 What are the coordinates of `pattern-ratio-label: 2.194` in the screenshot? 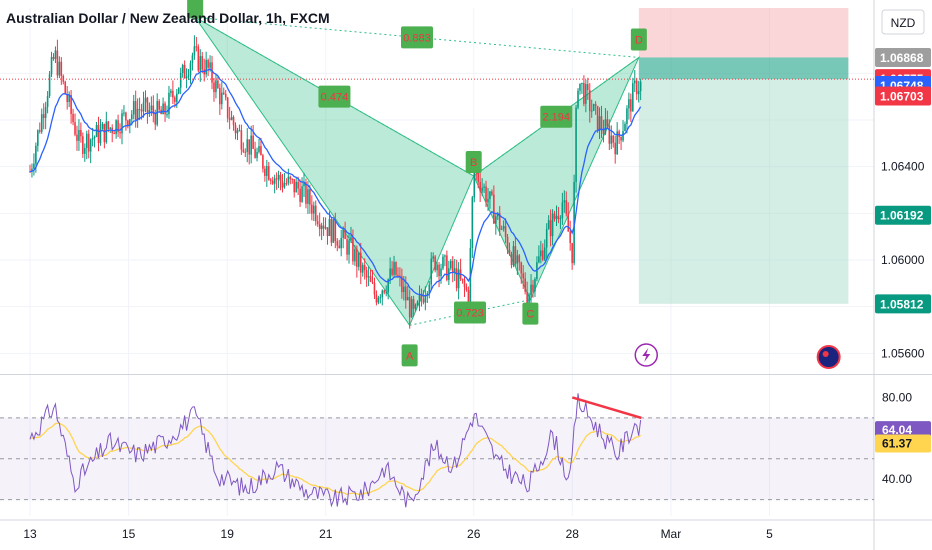 It's located at (557, 118).